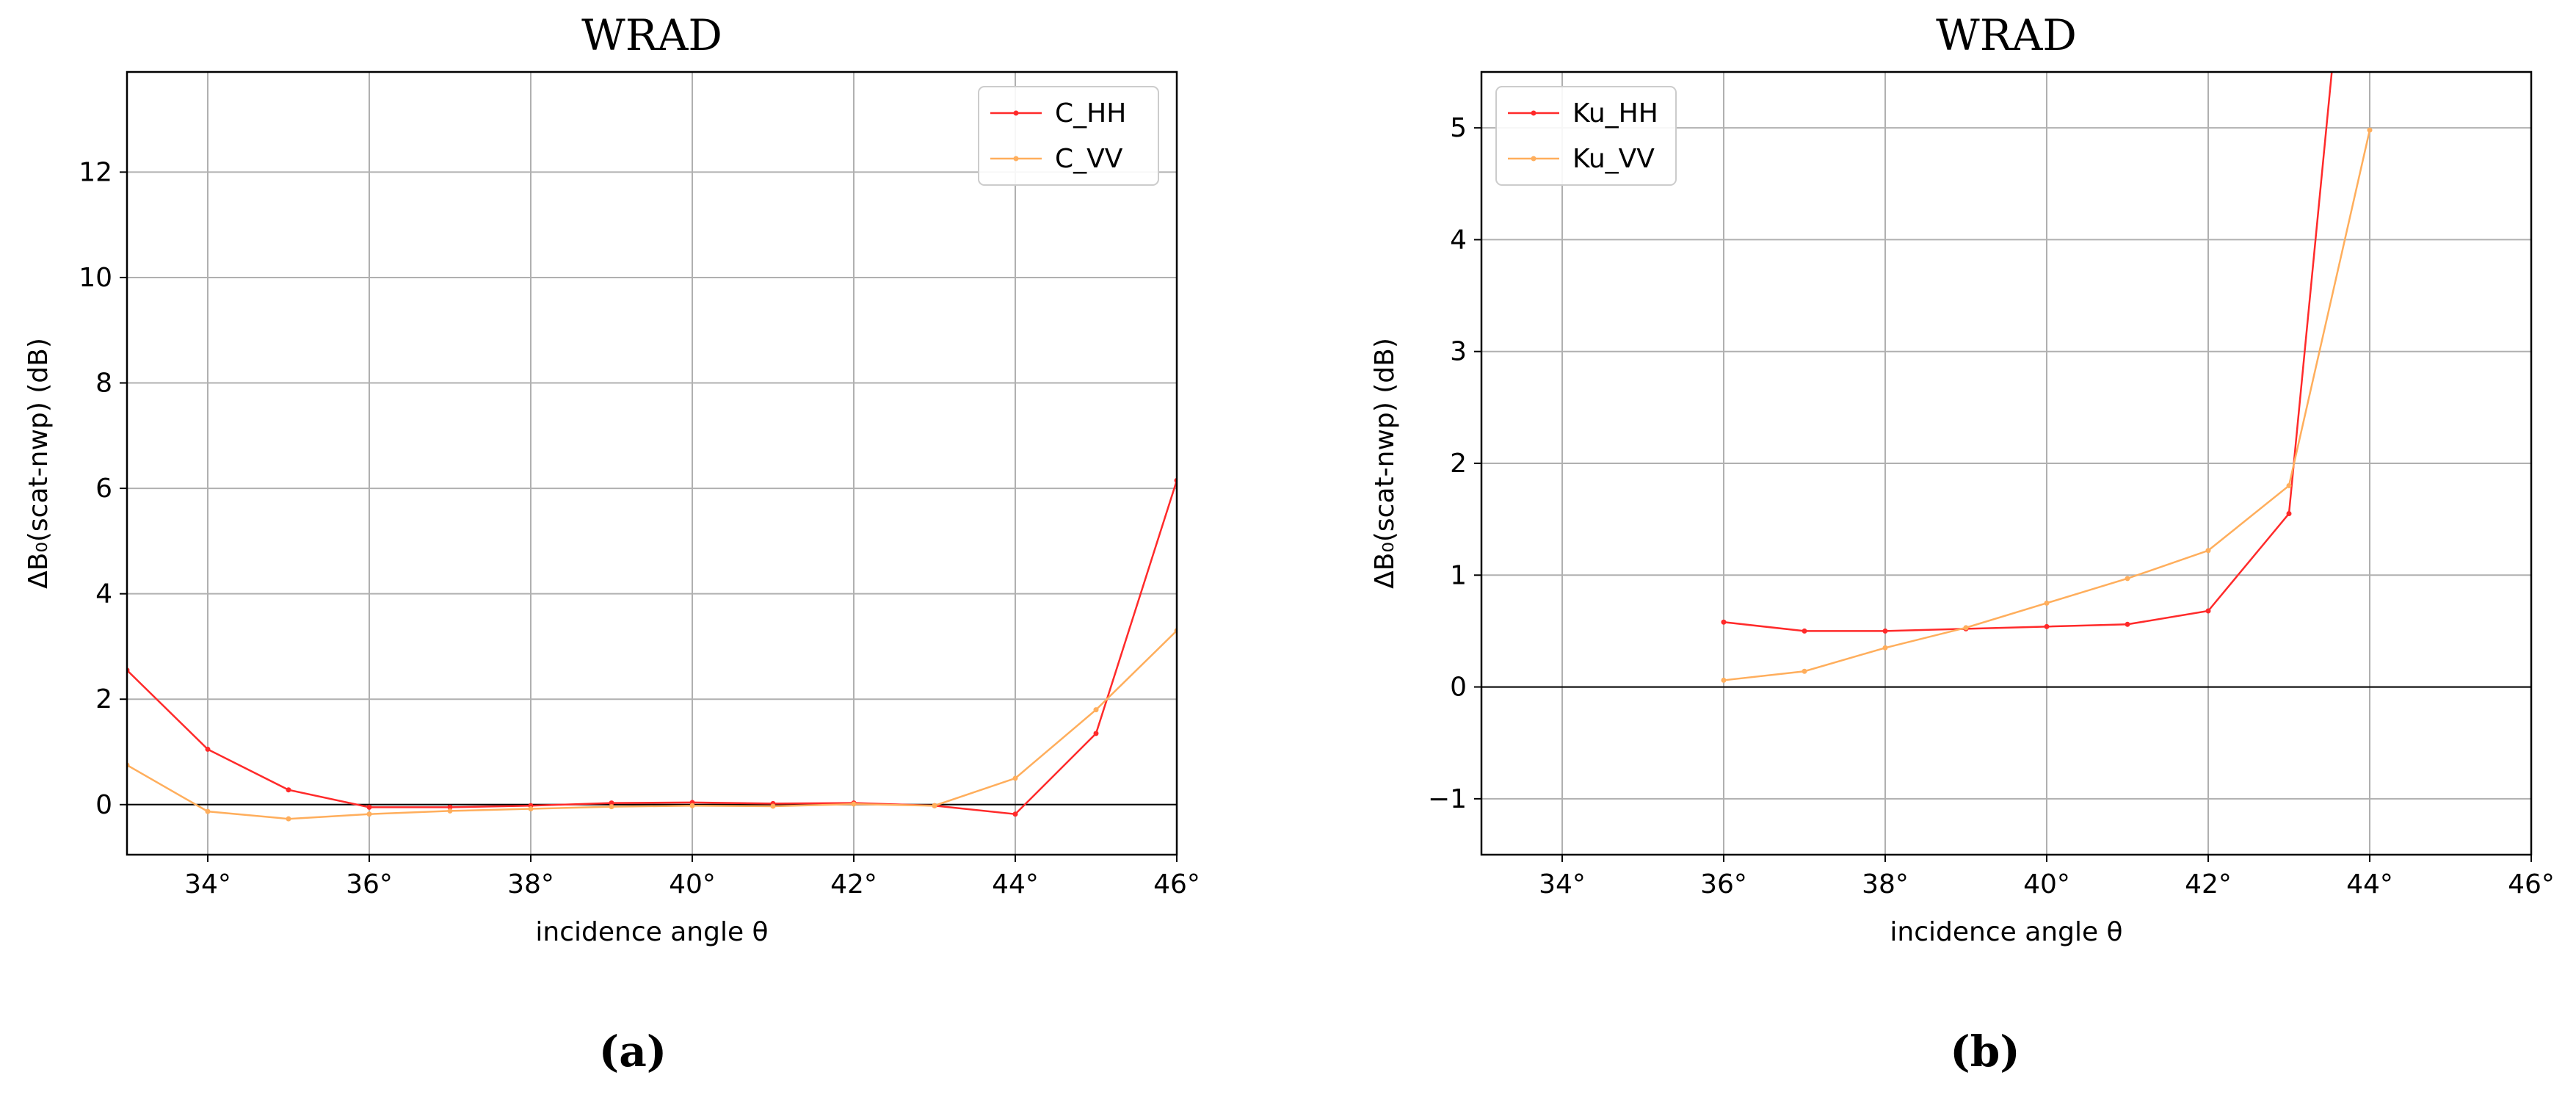  What do you see at coordinates (652, 932) in the screenshot?
I see `x-axis-label-a: incidence angle θ` at bounding box center [652, 932].